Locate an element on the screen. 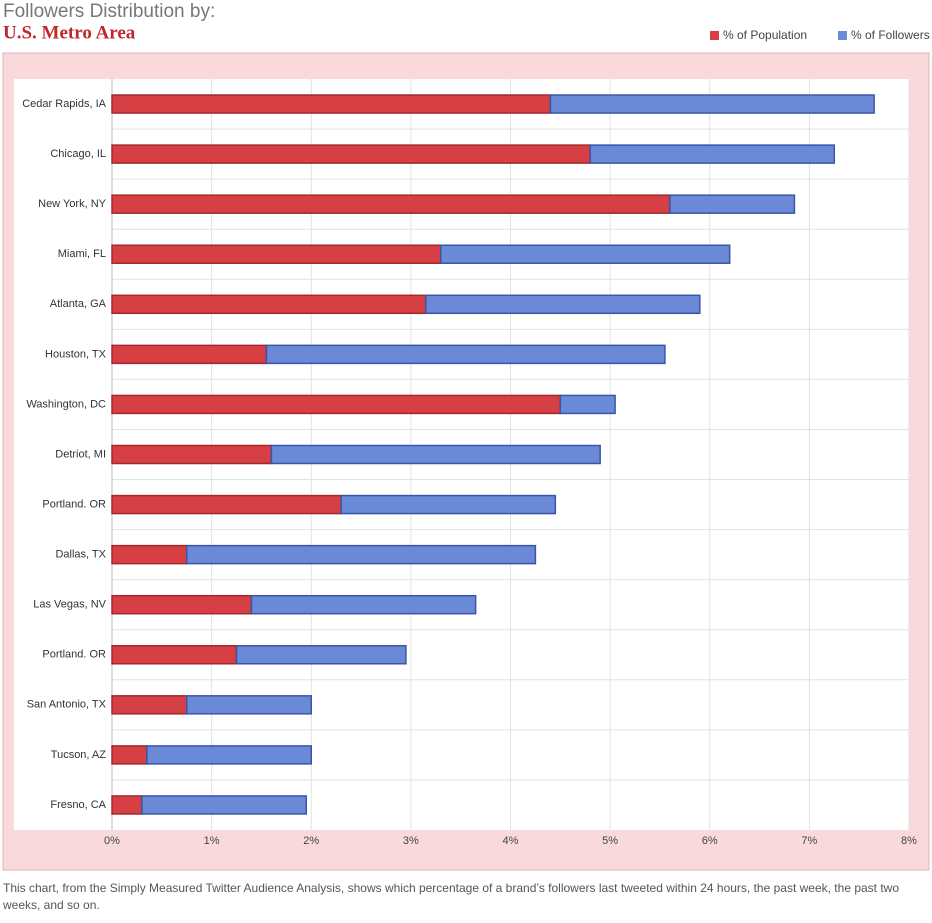 The image size is (932, 923). legend-label: % of Population is located at coordinates (765, 35).